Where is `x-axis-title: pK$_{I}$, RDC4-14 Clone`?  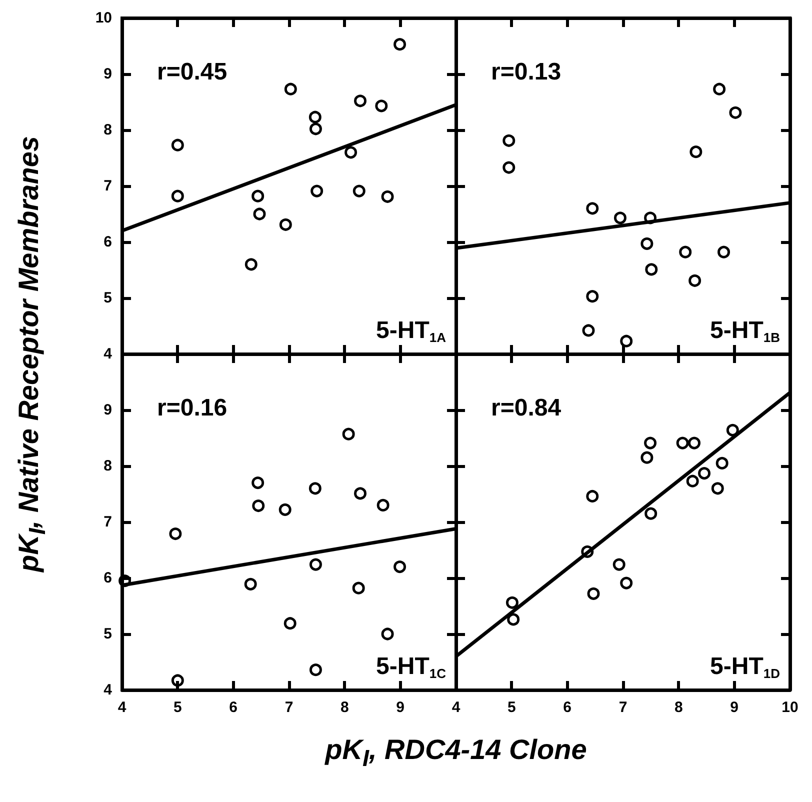
x-axis-title: pK$_{I}$, RDC4-14 Clone is located at coordinates (456, 753).